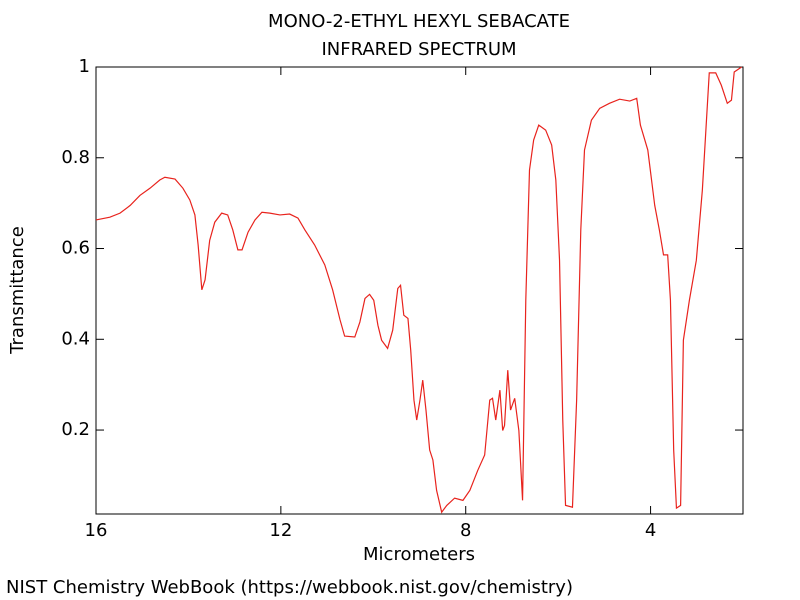  I want to click on chart-subtitle: INFRARED SPECTRUM, so click(418, 49).